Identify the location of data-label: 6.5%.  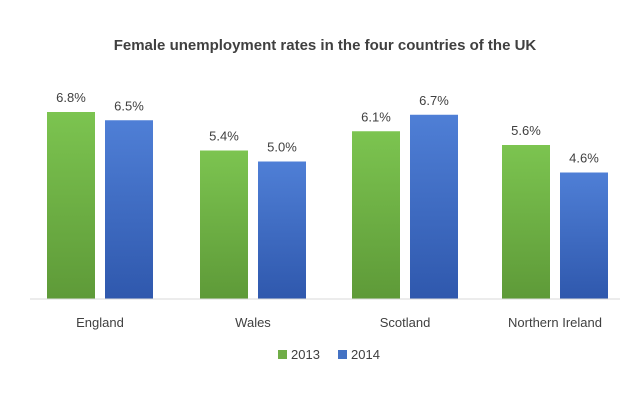
(129, 105).